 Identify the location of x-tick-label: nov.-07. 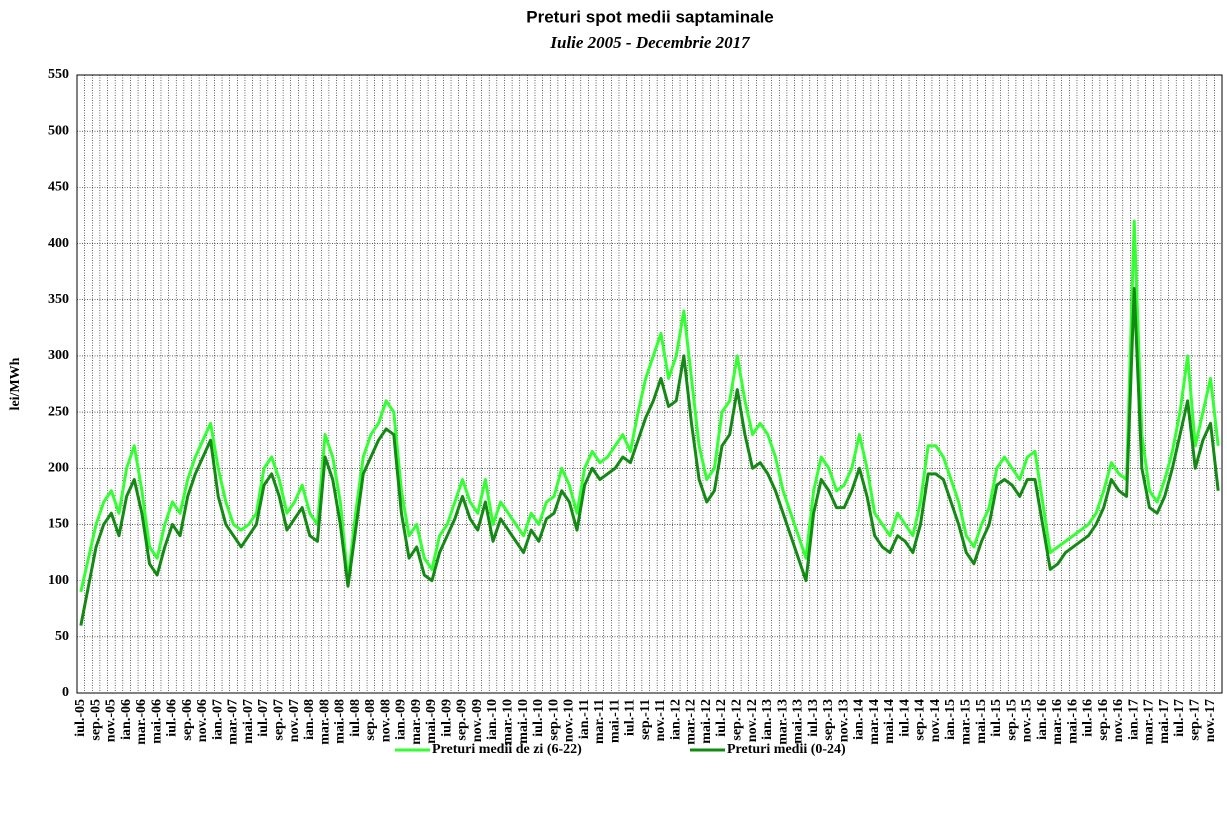
(294, 720).